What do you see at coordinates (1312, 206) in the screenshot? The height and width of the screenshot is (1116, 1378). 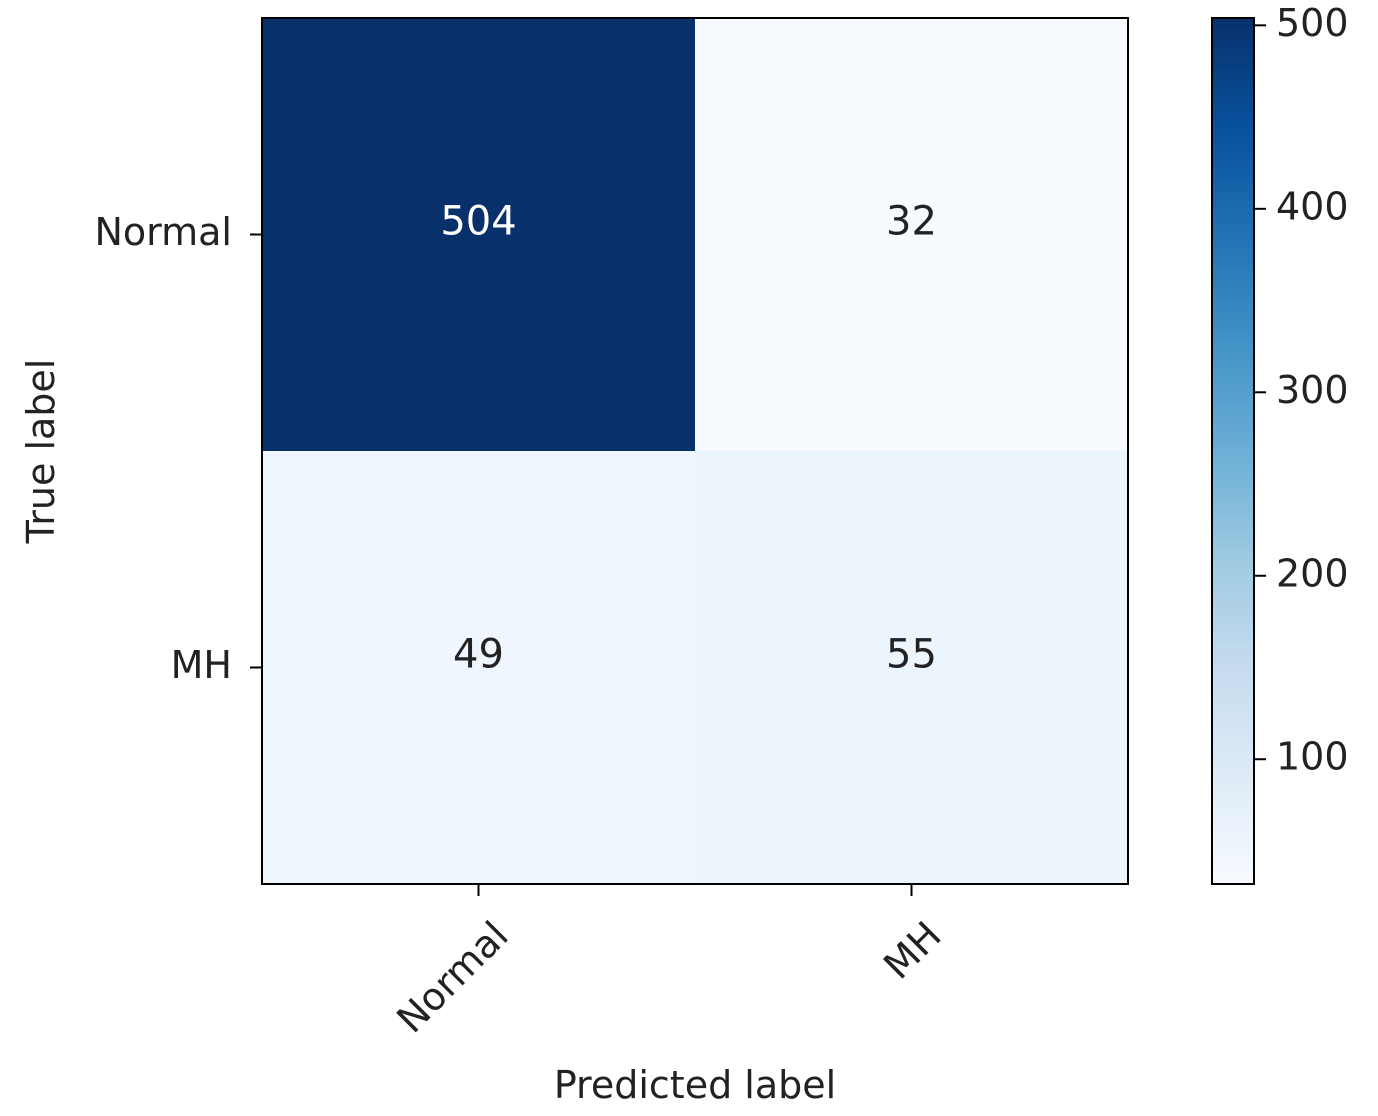 I see `colorbar-tick-label: 400` at bounding box center [1312, 206].